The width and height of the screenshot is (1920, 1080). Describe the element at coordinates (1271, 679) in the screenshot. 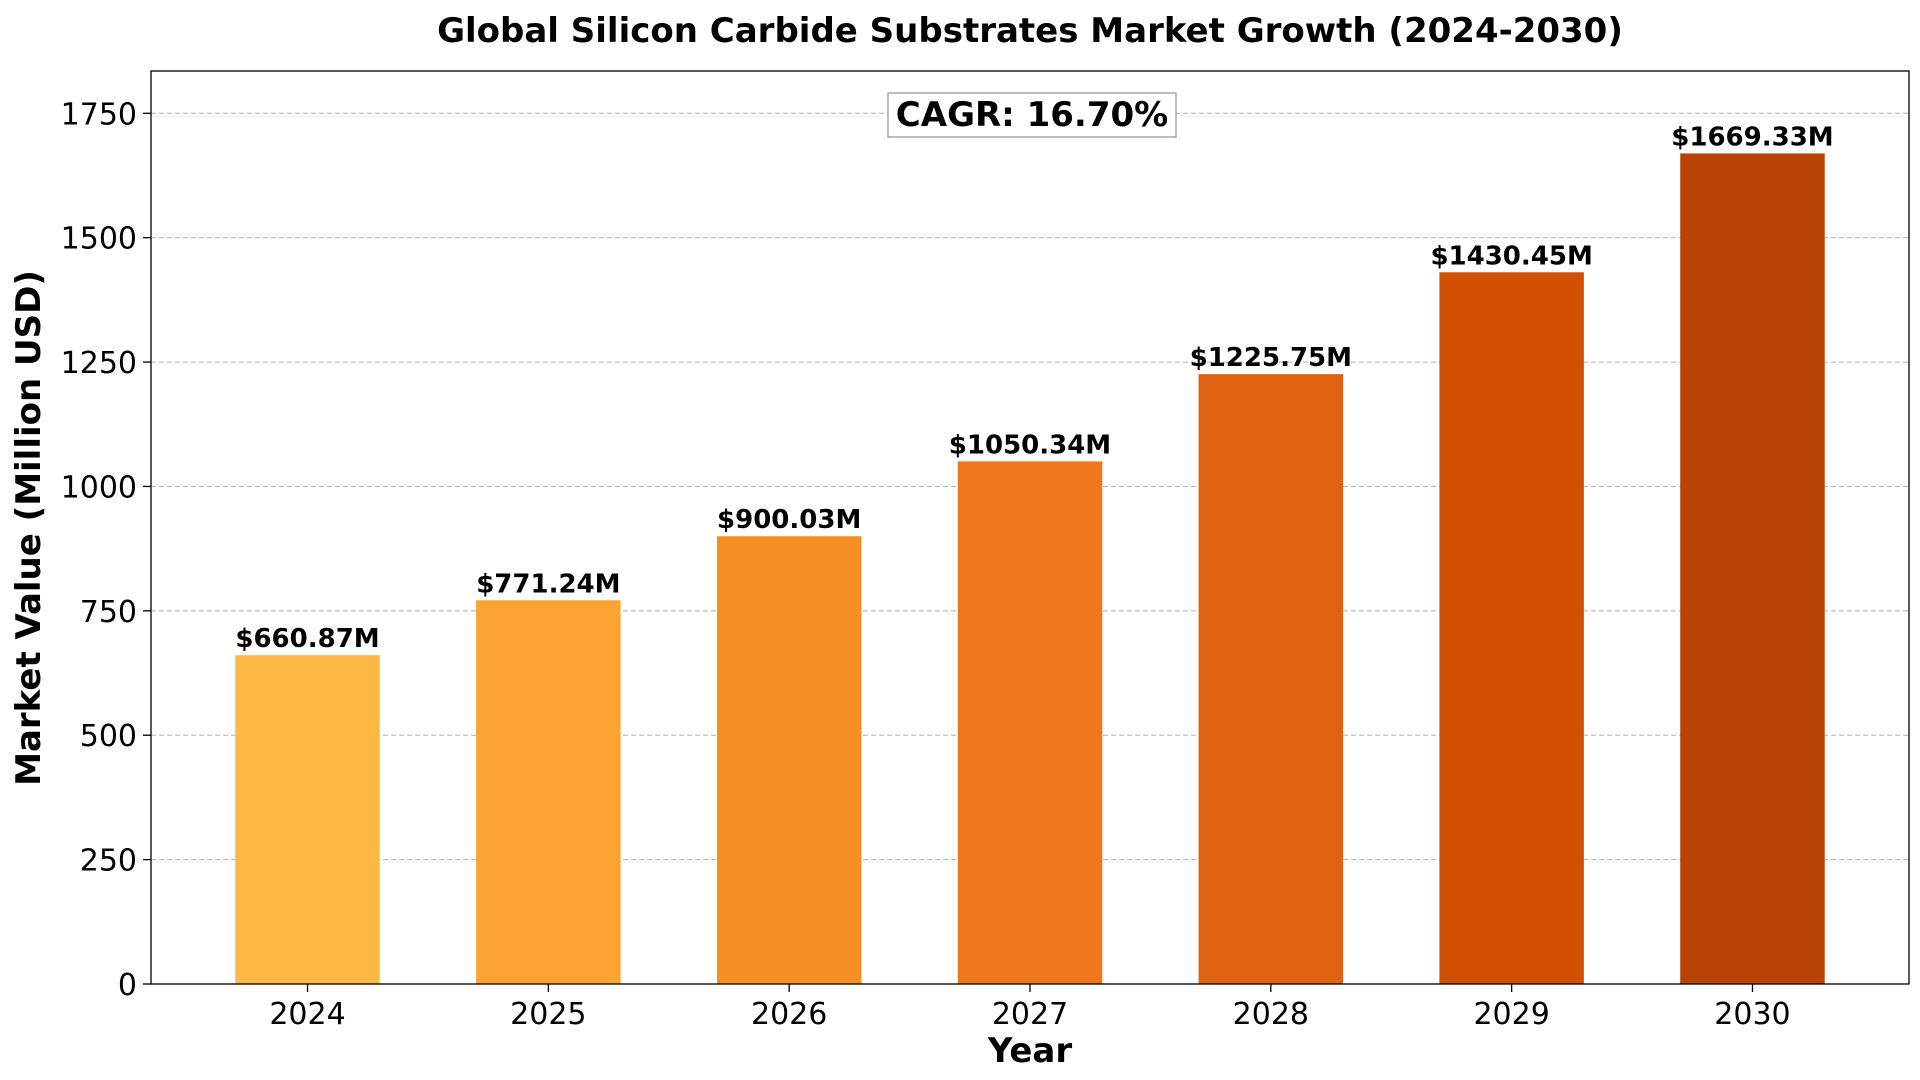

I see `bar-2028` at that location.